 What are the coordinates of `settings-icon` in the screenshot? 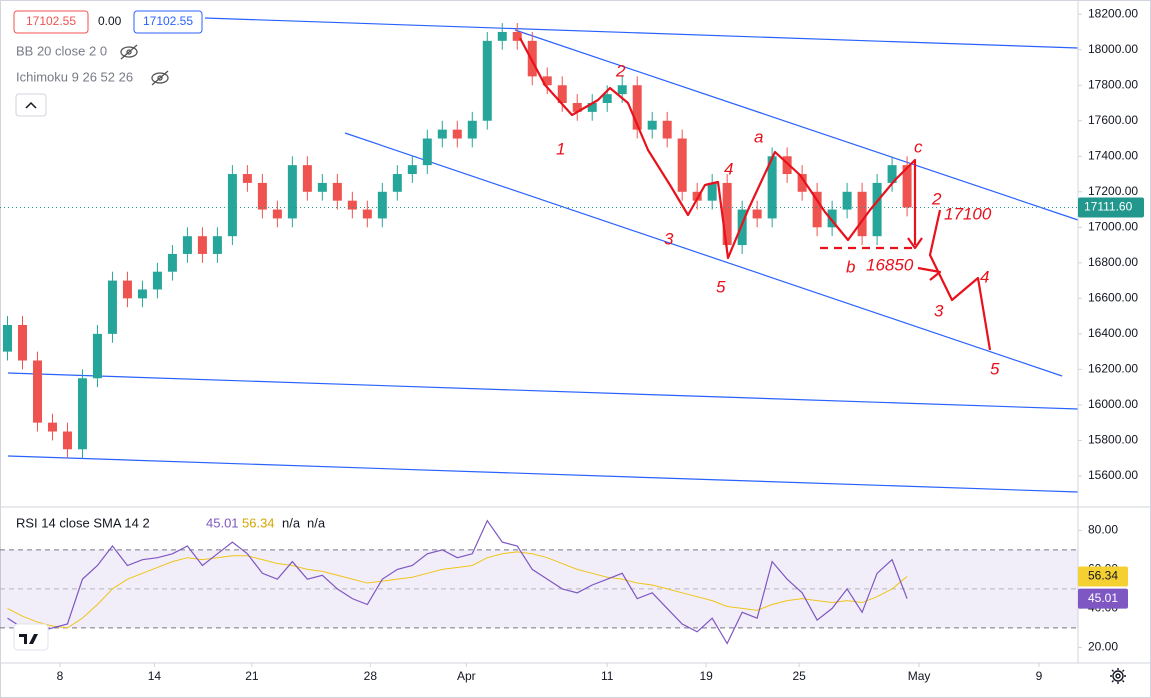 It's located at (1118, 676).